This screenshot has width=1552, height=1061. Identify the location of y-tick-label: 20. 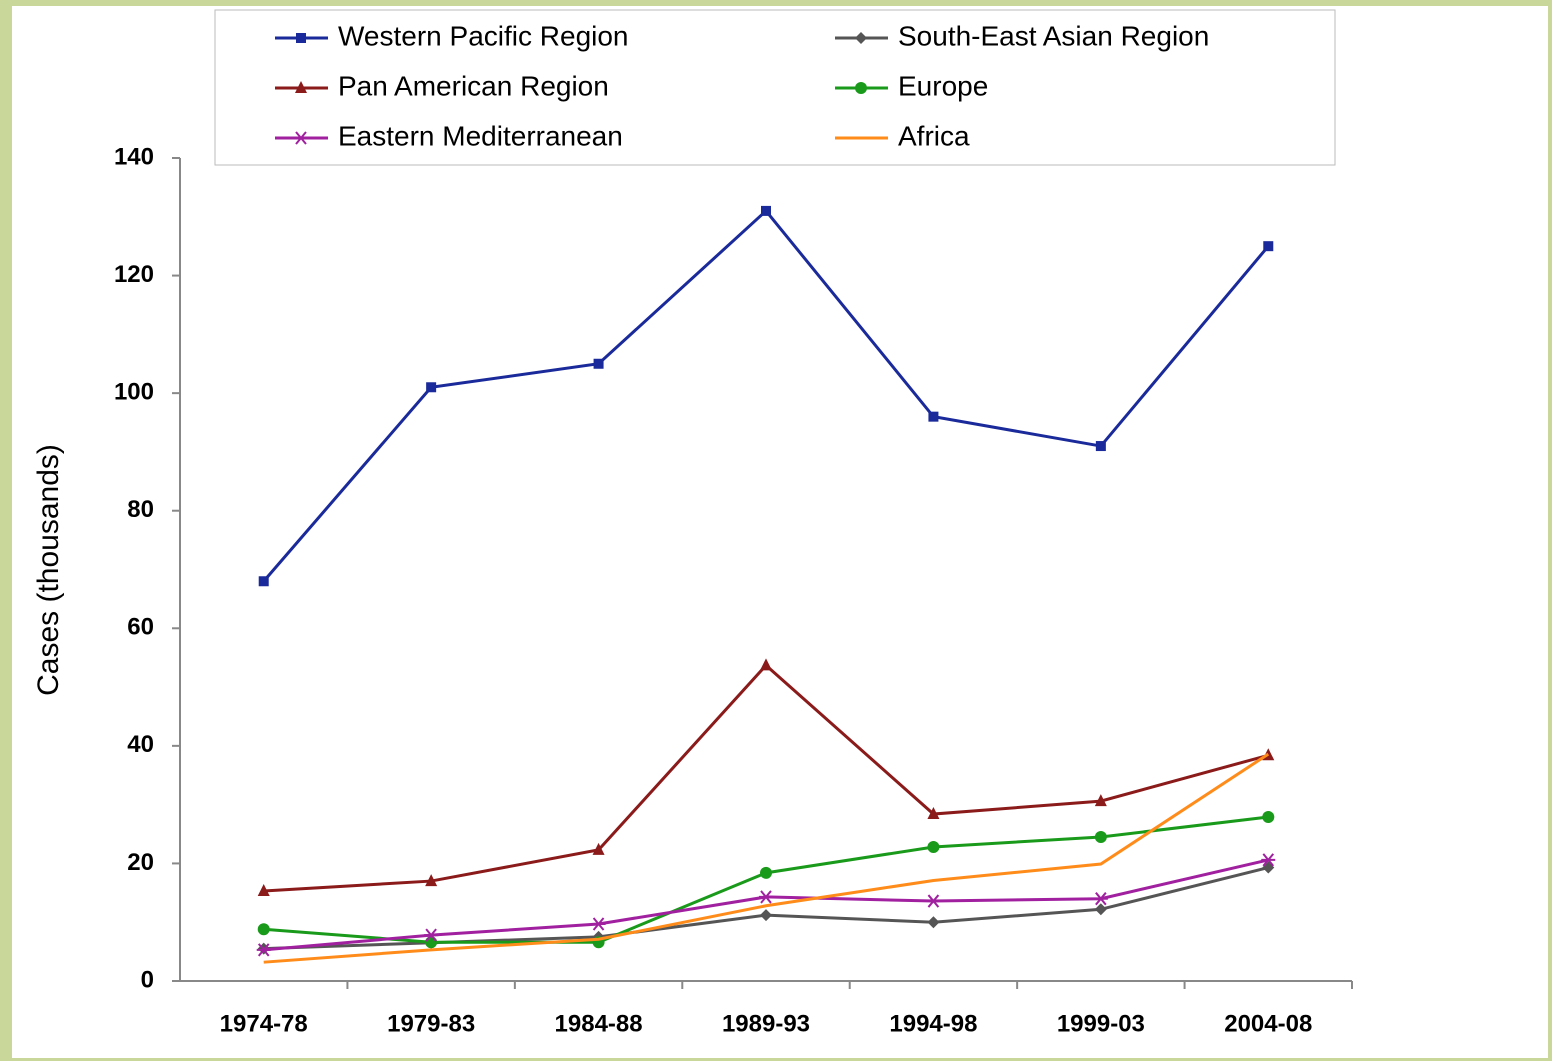
(140, 862).